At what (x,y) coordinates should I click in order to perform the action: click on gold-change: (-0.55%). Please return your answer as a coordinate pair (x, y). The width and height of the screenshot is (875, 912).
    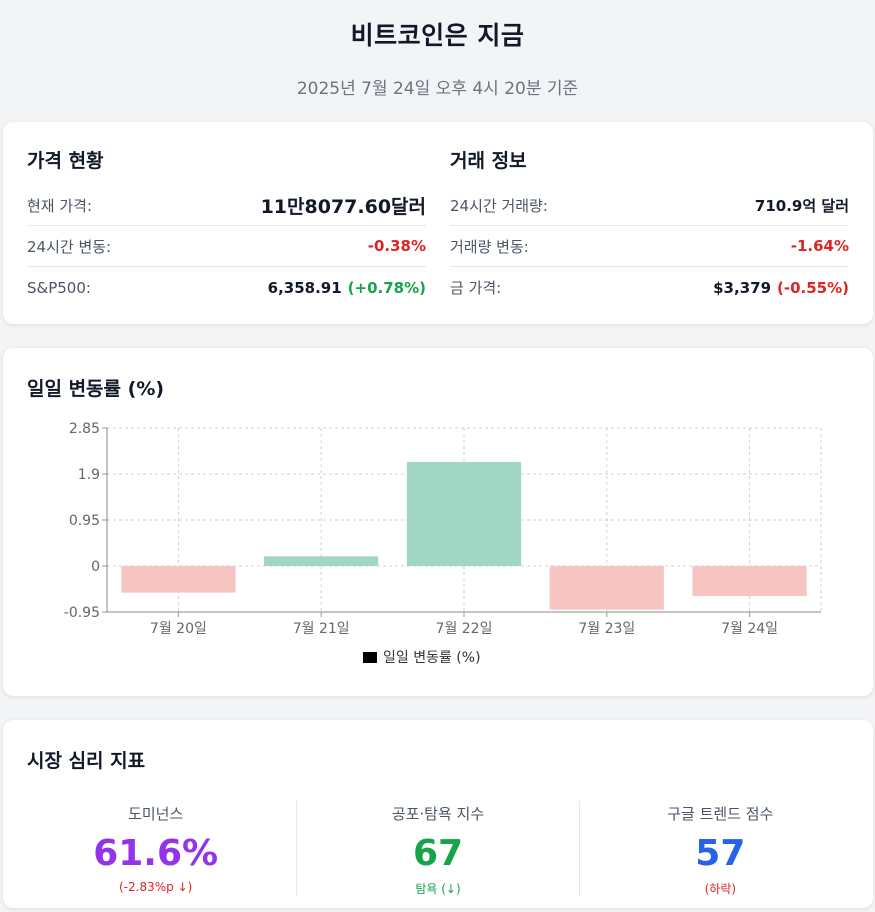
    Looking at the image, I should click on (813, 287).